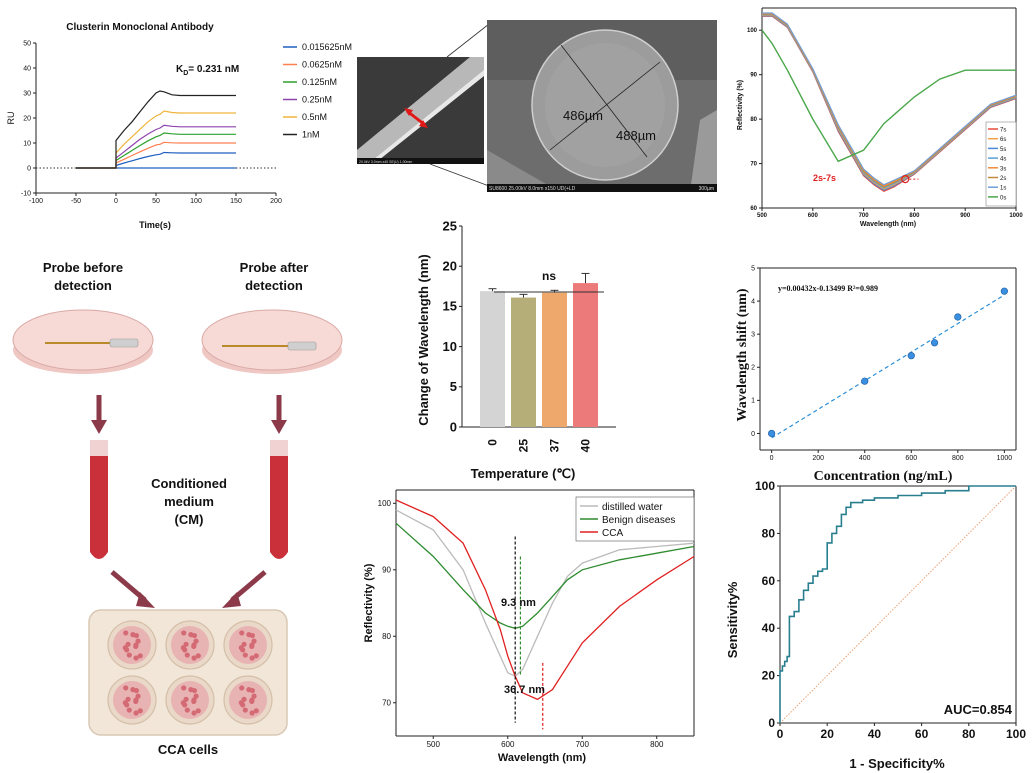  What do you see at coordinates (753, 368) in the screenshot?
I see `y-tick-label: 2` at bounding box center [753, 368].